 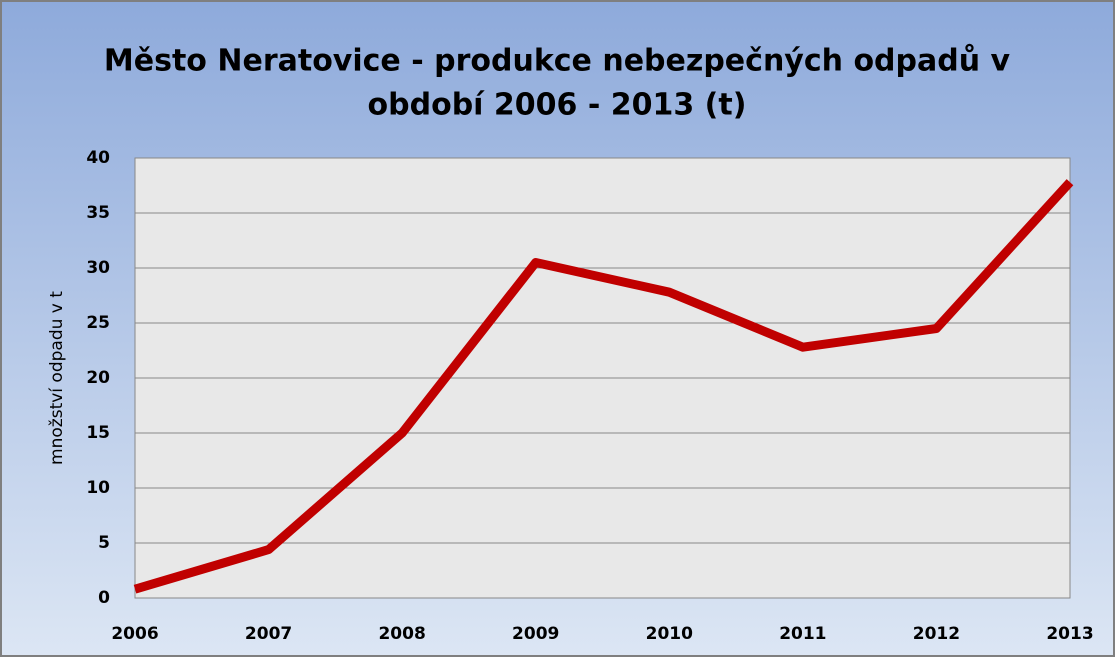 I want to click on y-tick-label: 25, so click(x=98, y=323).